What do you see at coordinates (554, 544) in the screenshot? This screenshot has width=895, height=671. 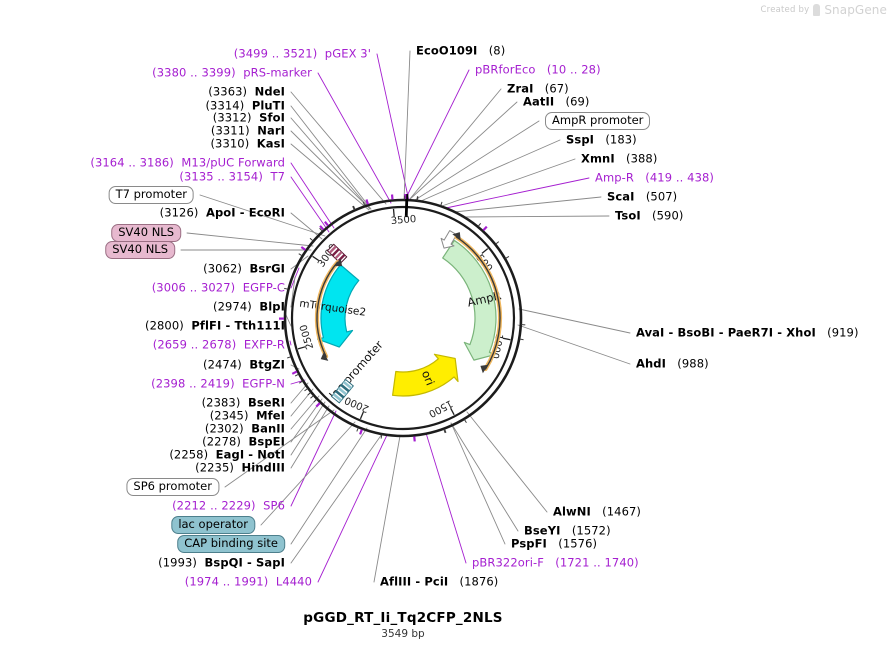 I see `map-label-pspfi: PspFI (1576)` at bounding box center [554, 544].